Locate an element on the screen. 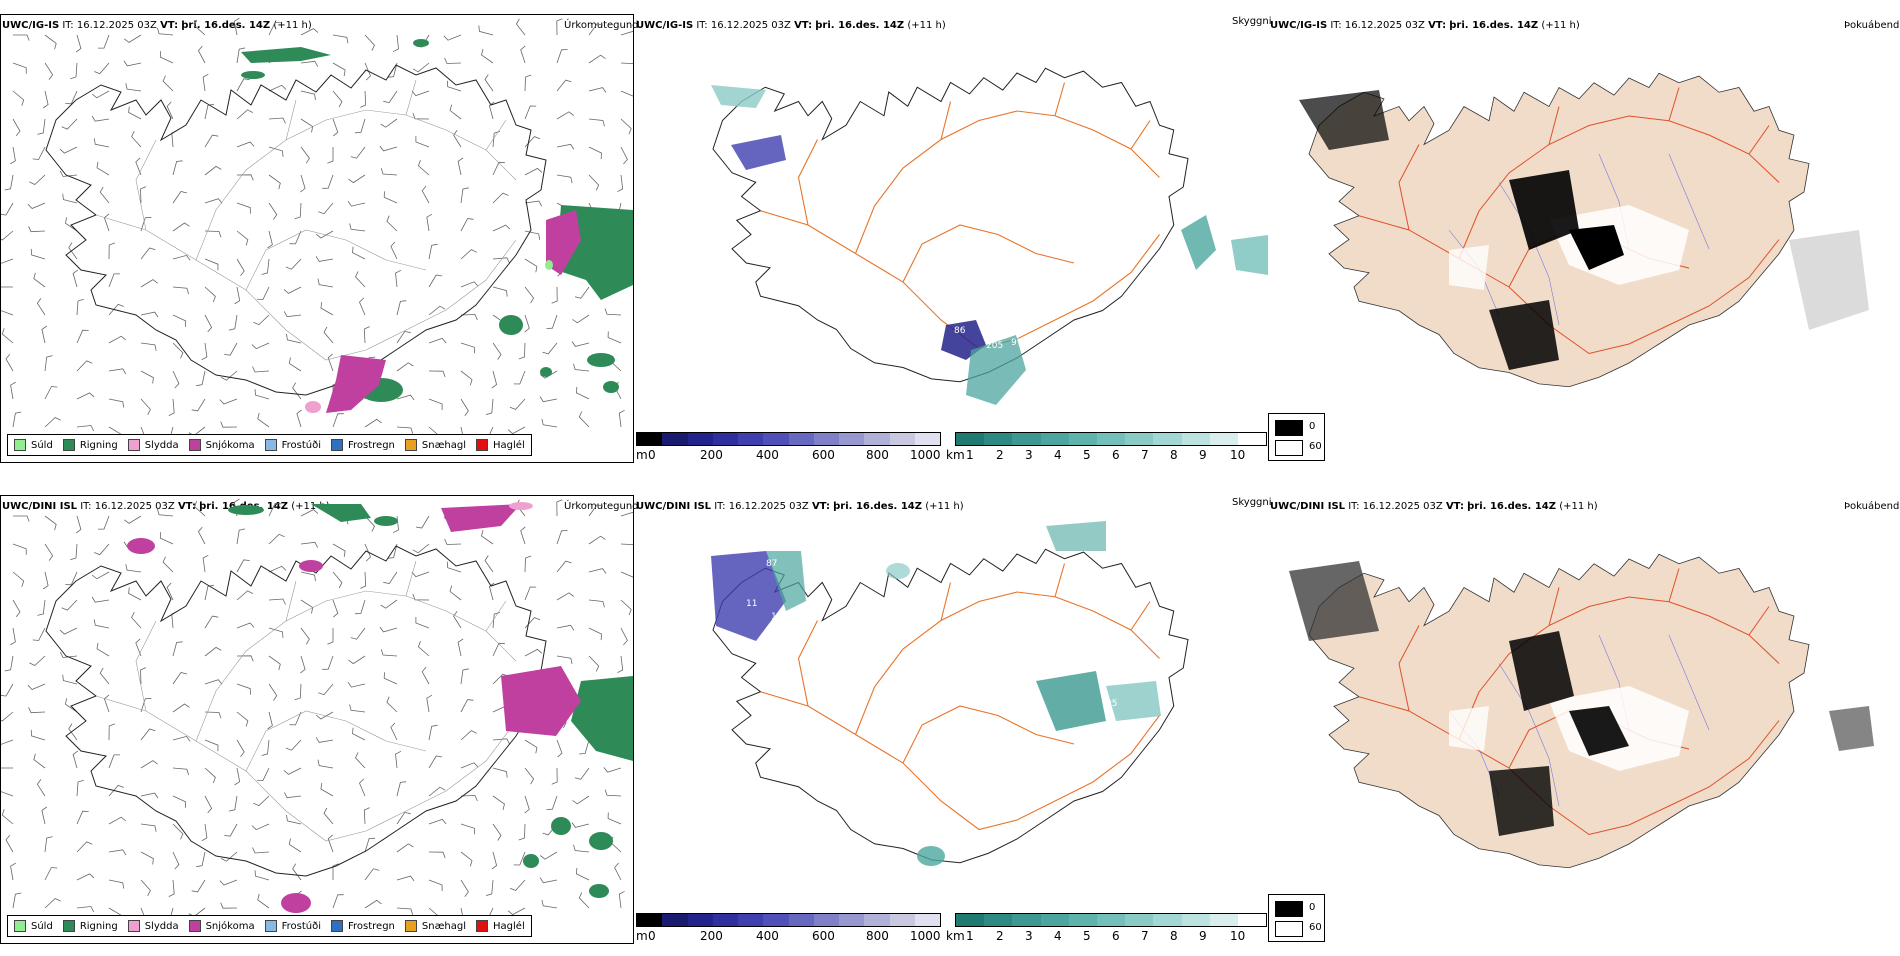 Image resolution: width=1900 pixels, height=956 pixels. visibility-point-labels: 11 86 205 675 97 is located at coordinates (1093, 302).